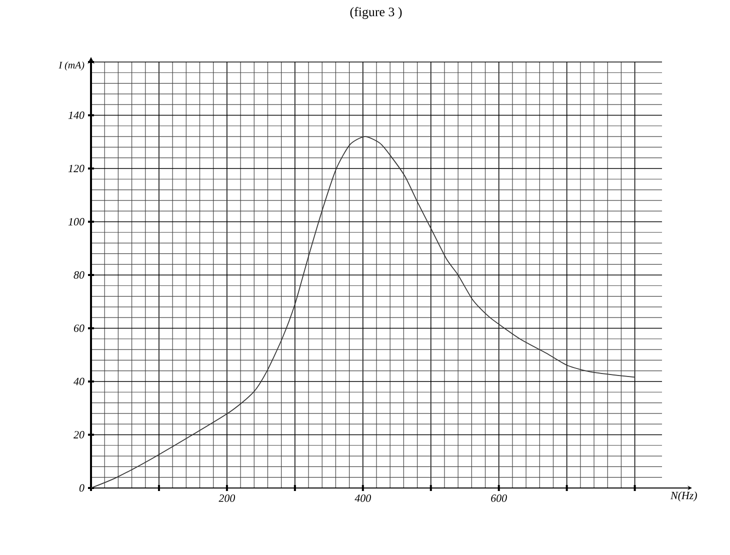  Describe the element at coordinates (79, 434) in the screenshot. I see `y-tick-label: 20` at that location.